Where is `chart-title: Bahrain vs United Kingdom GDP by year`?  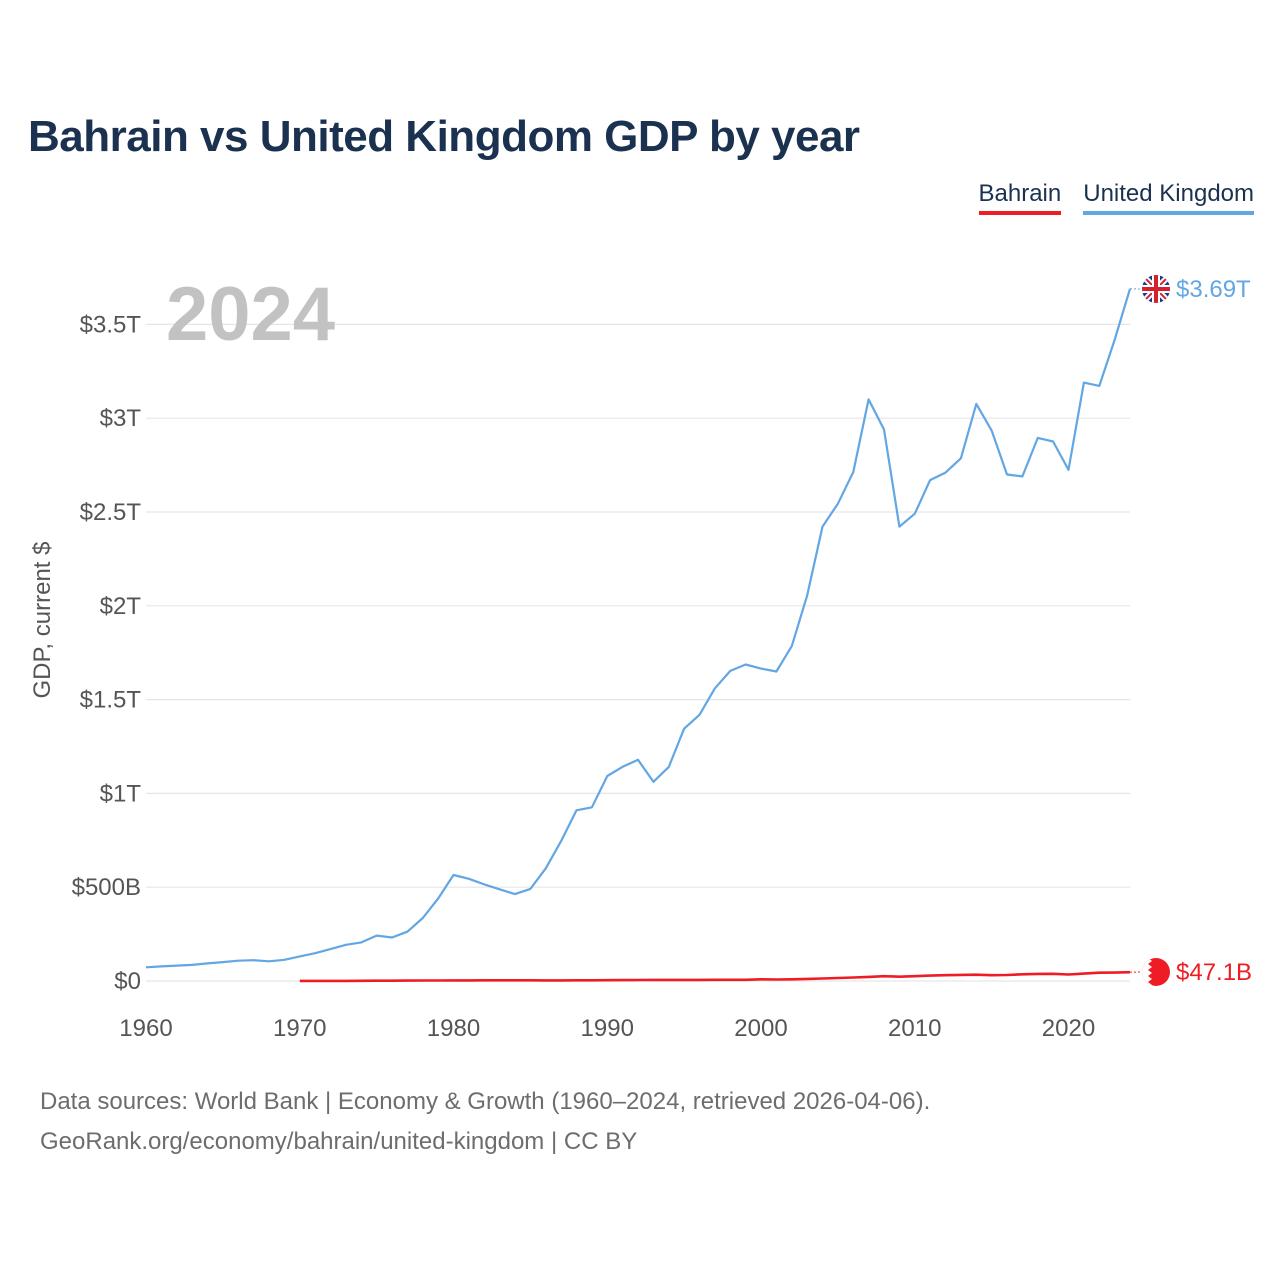
chart-title: Bahrain vs United Kingdom GDP by year is located at coordinates (444, 136).